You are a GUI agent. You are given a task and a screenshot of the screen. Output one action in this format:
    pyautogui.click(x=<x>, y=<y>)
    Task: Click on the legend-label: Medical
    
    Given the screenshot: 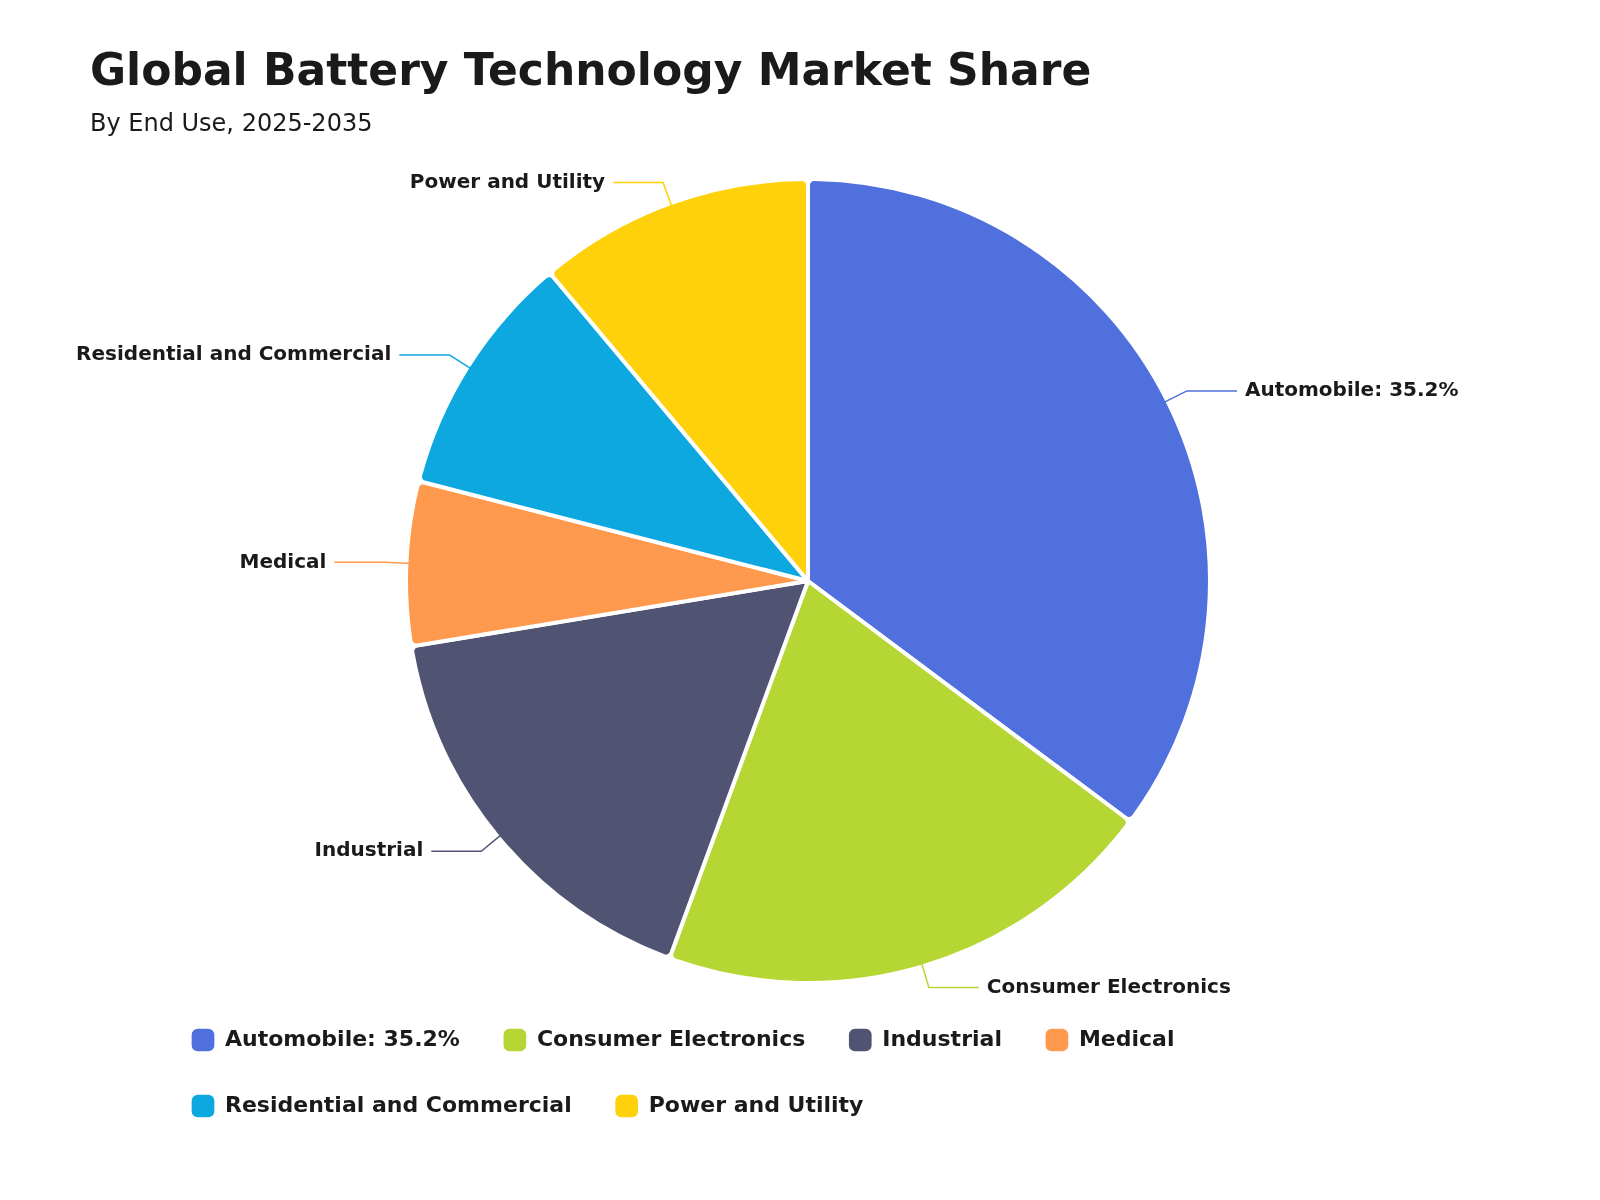 What is the action you would take?
    pyautogui.click(x=1126, y=1038)
    